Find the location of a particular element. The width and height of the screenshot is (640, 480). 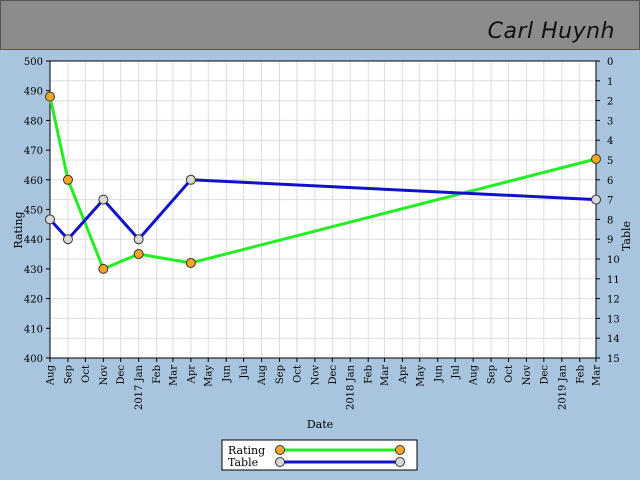

rating-legend-label: Rating is located at coordinates (246, 450).